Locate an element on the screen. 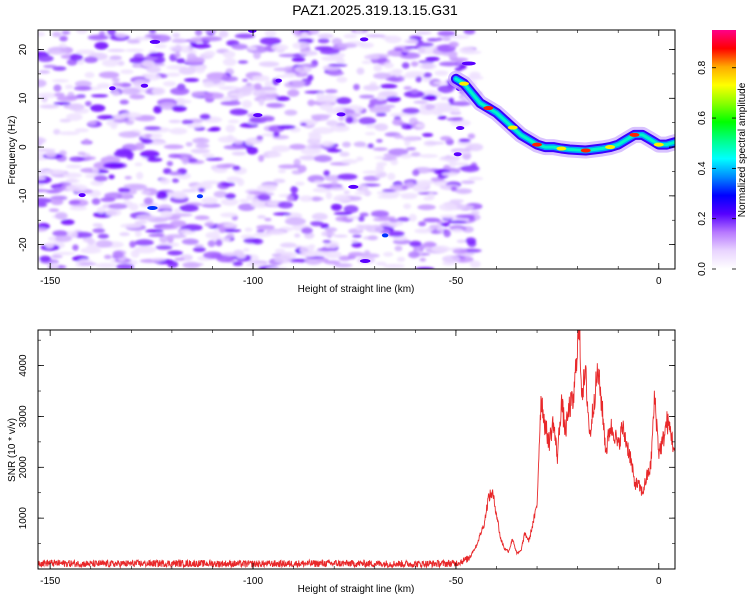  colorbar-tick-label: 0.4 is located at coordinates (702, 168).